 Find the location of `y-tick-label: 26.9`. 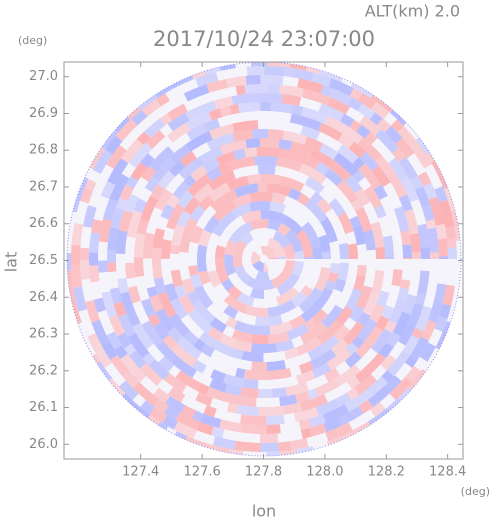

y-tick-label: 26.9 is located at coordinates (43, 113).